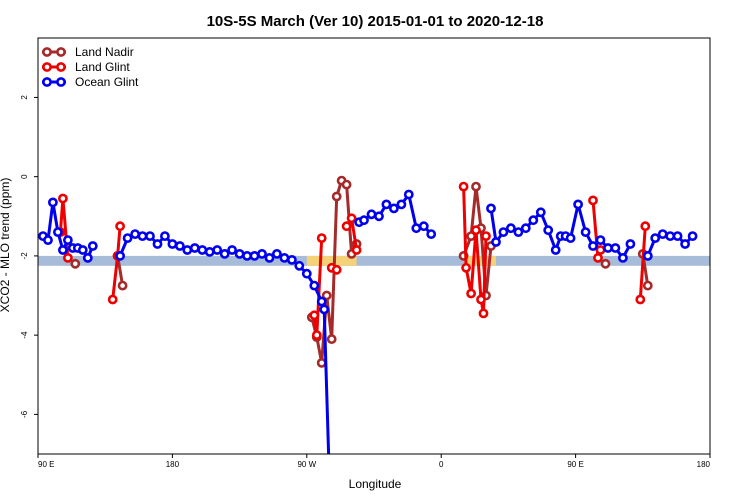  I want to click on x-tick-label-4: 90 E, so click(575, 464).